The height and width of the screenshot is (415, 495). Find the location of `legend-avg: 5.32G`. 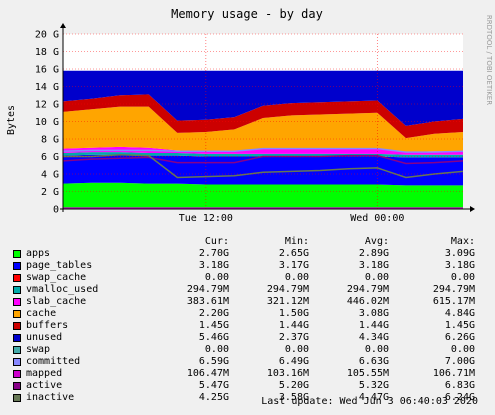

legend-avg: 5.32G is located at coordinates (373, 385).